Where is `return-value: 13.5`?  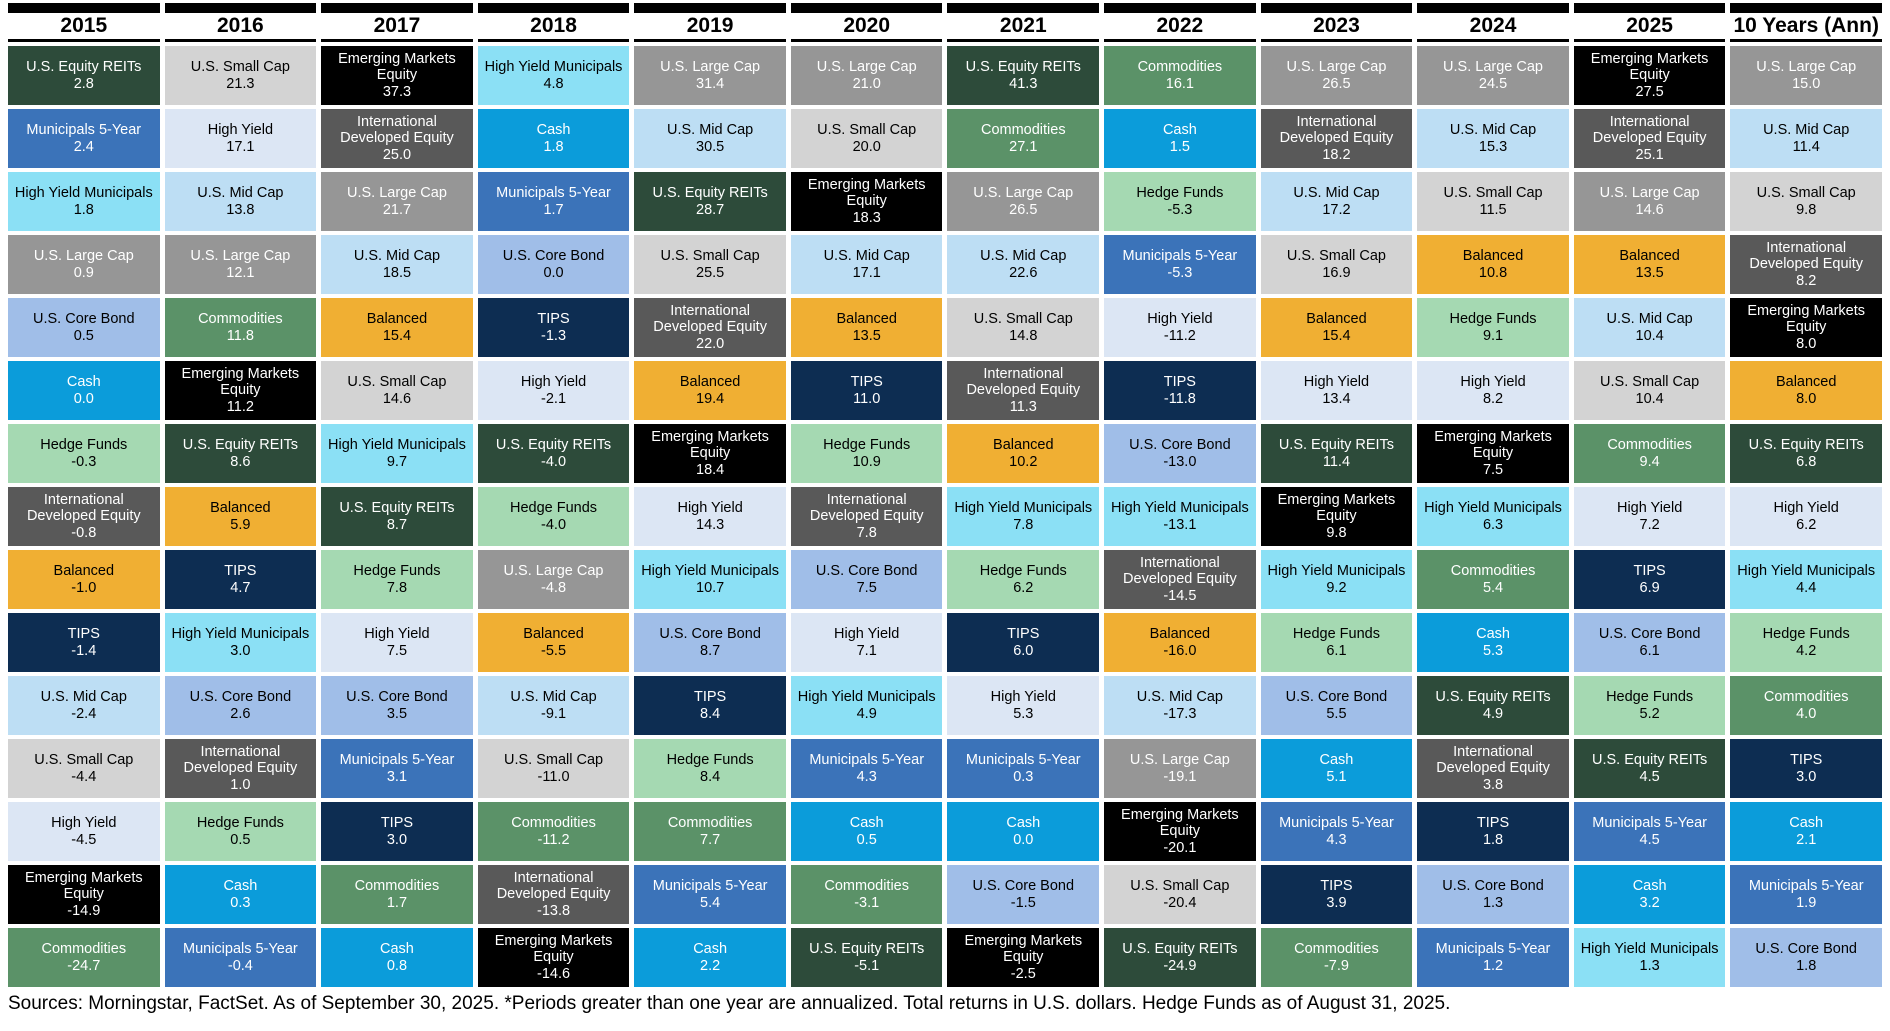
return-value: 13.5 is located at coordinates (866, 335).